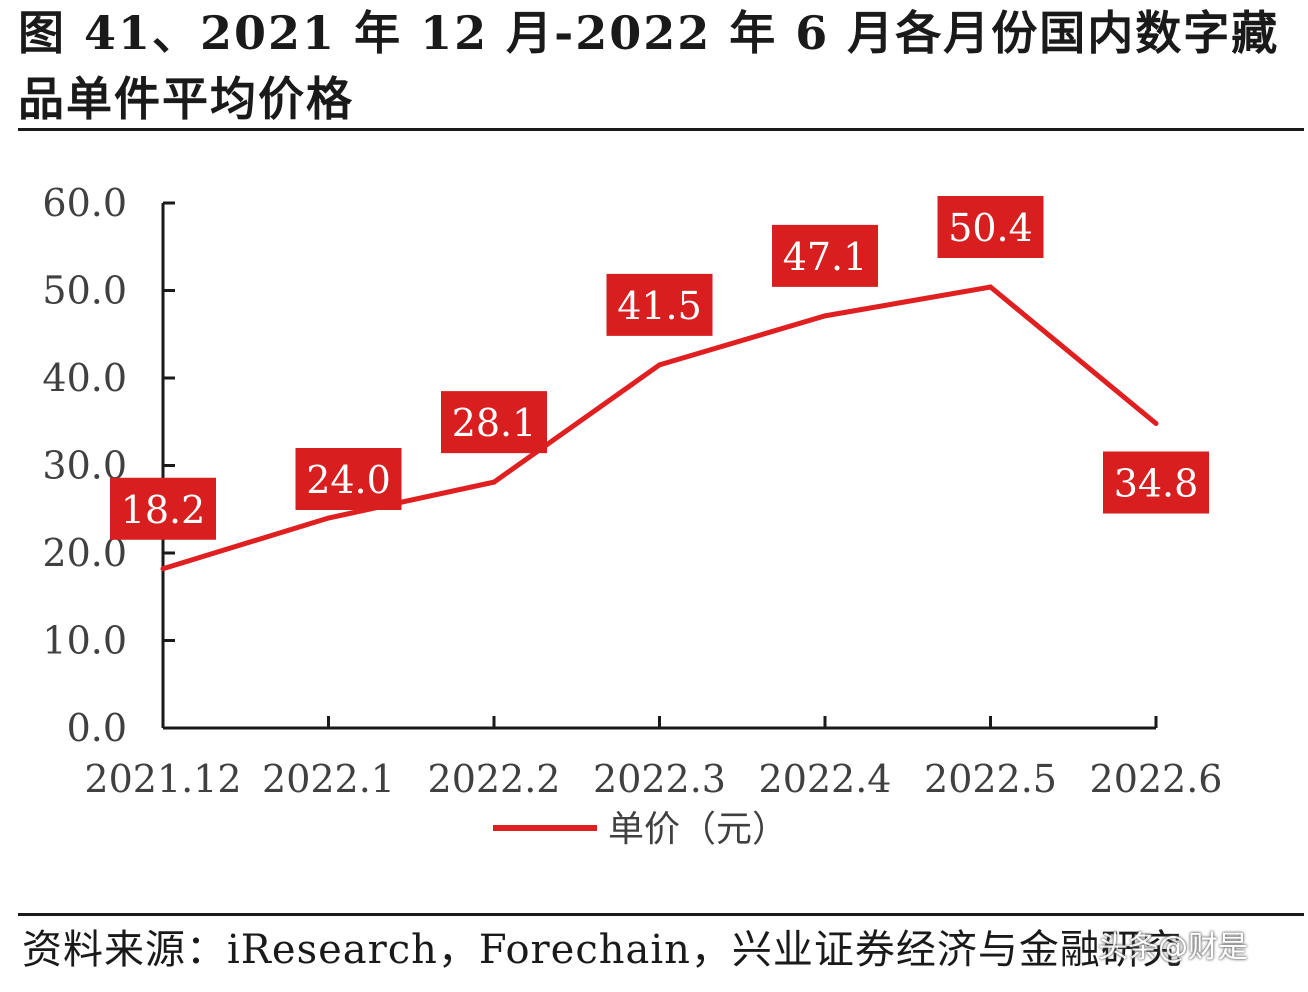 The image size is (1308, 992). I want to click on watermark: 头条@财是, so click(1173, 947).